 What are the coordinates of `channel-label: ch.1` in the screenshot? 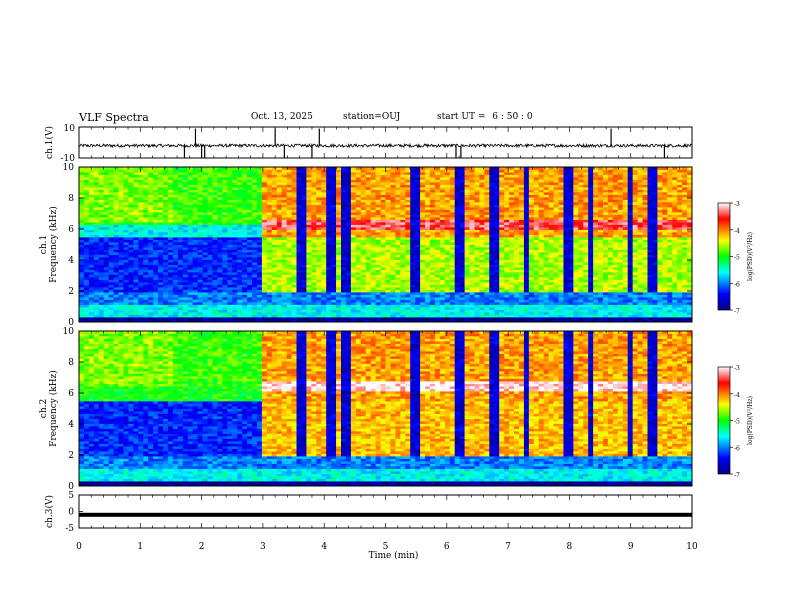 It's located at (44, 244).